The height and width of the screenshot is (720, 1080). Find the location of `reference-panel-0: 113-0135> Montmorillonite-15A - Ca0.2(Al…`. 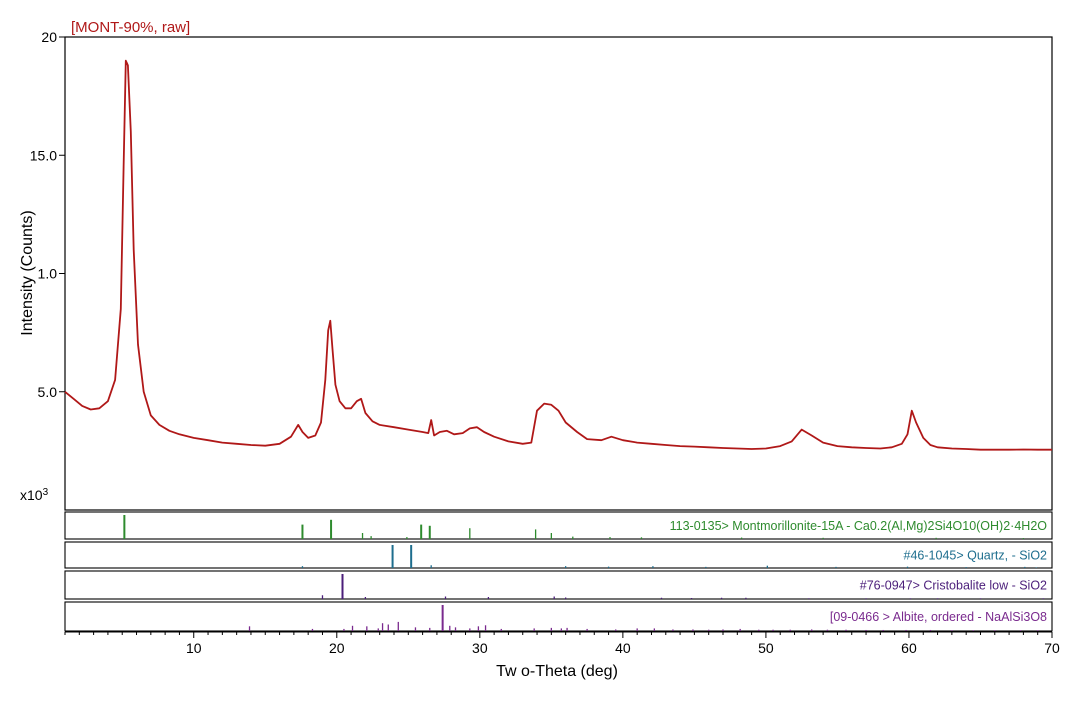

reference-panel-0: 113-0135> Montmorillonite-15A - Ca0.2(Al… is located at coordinates (558, 525).